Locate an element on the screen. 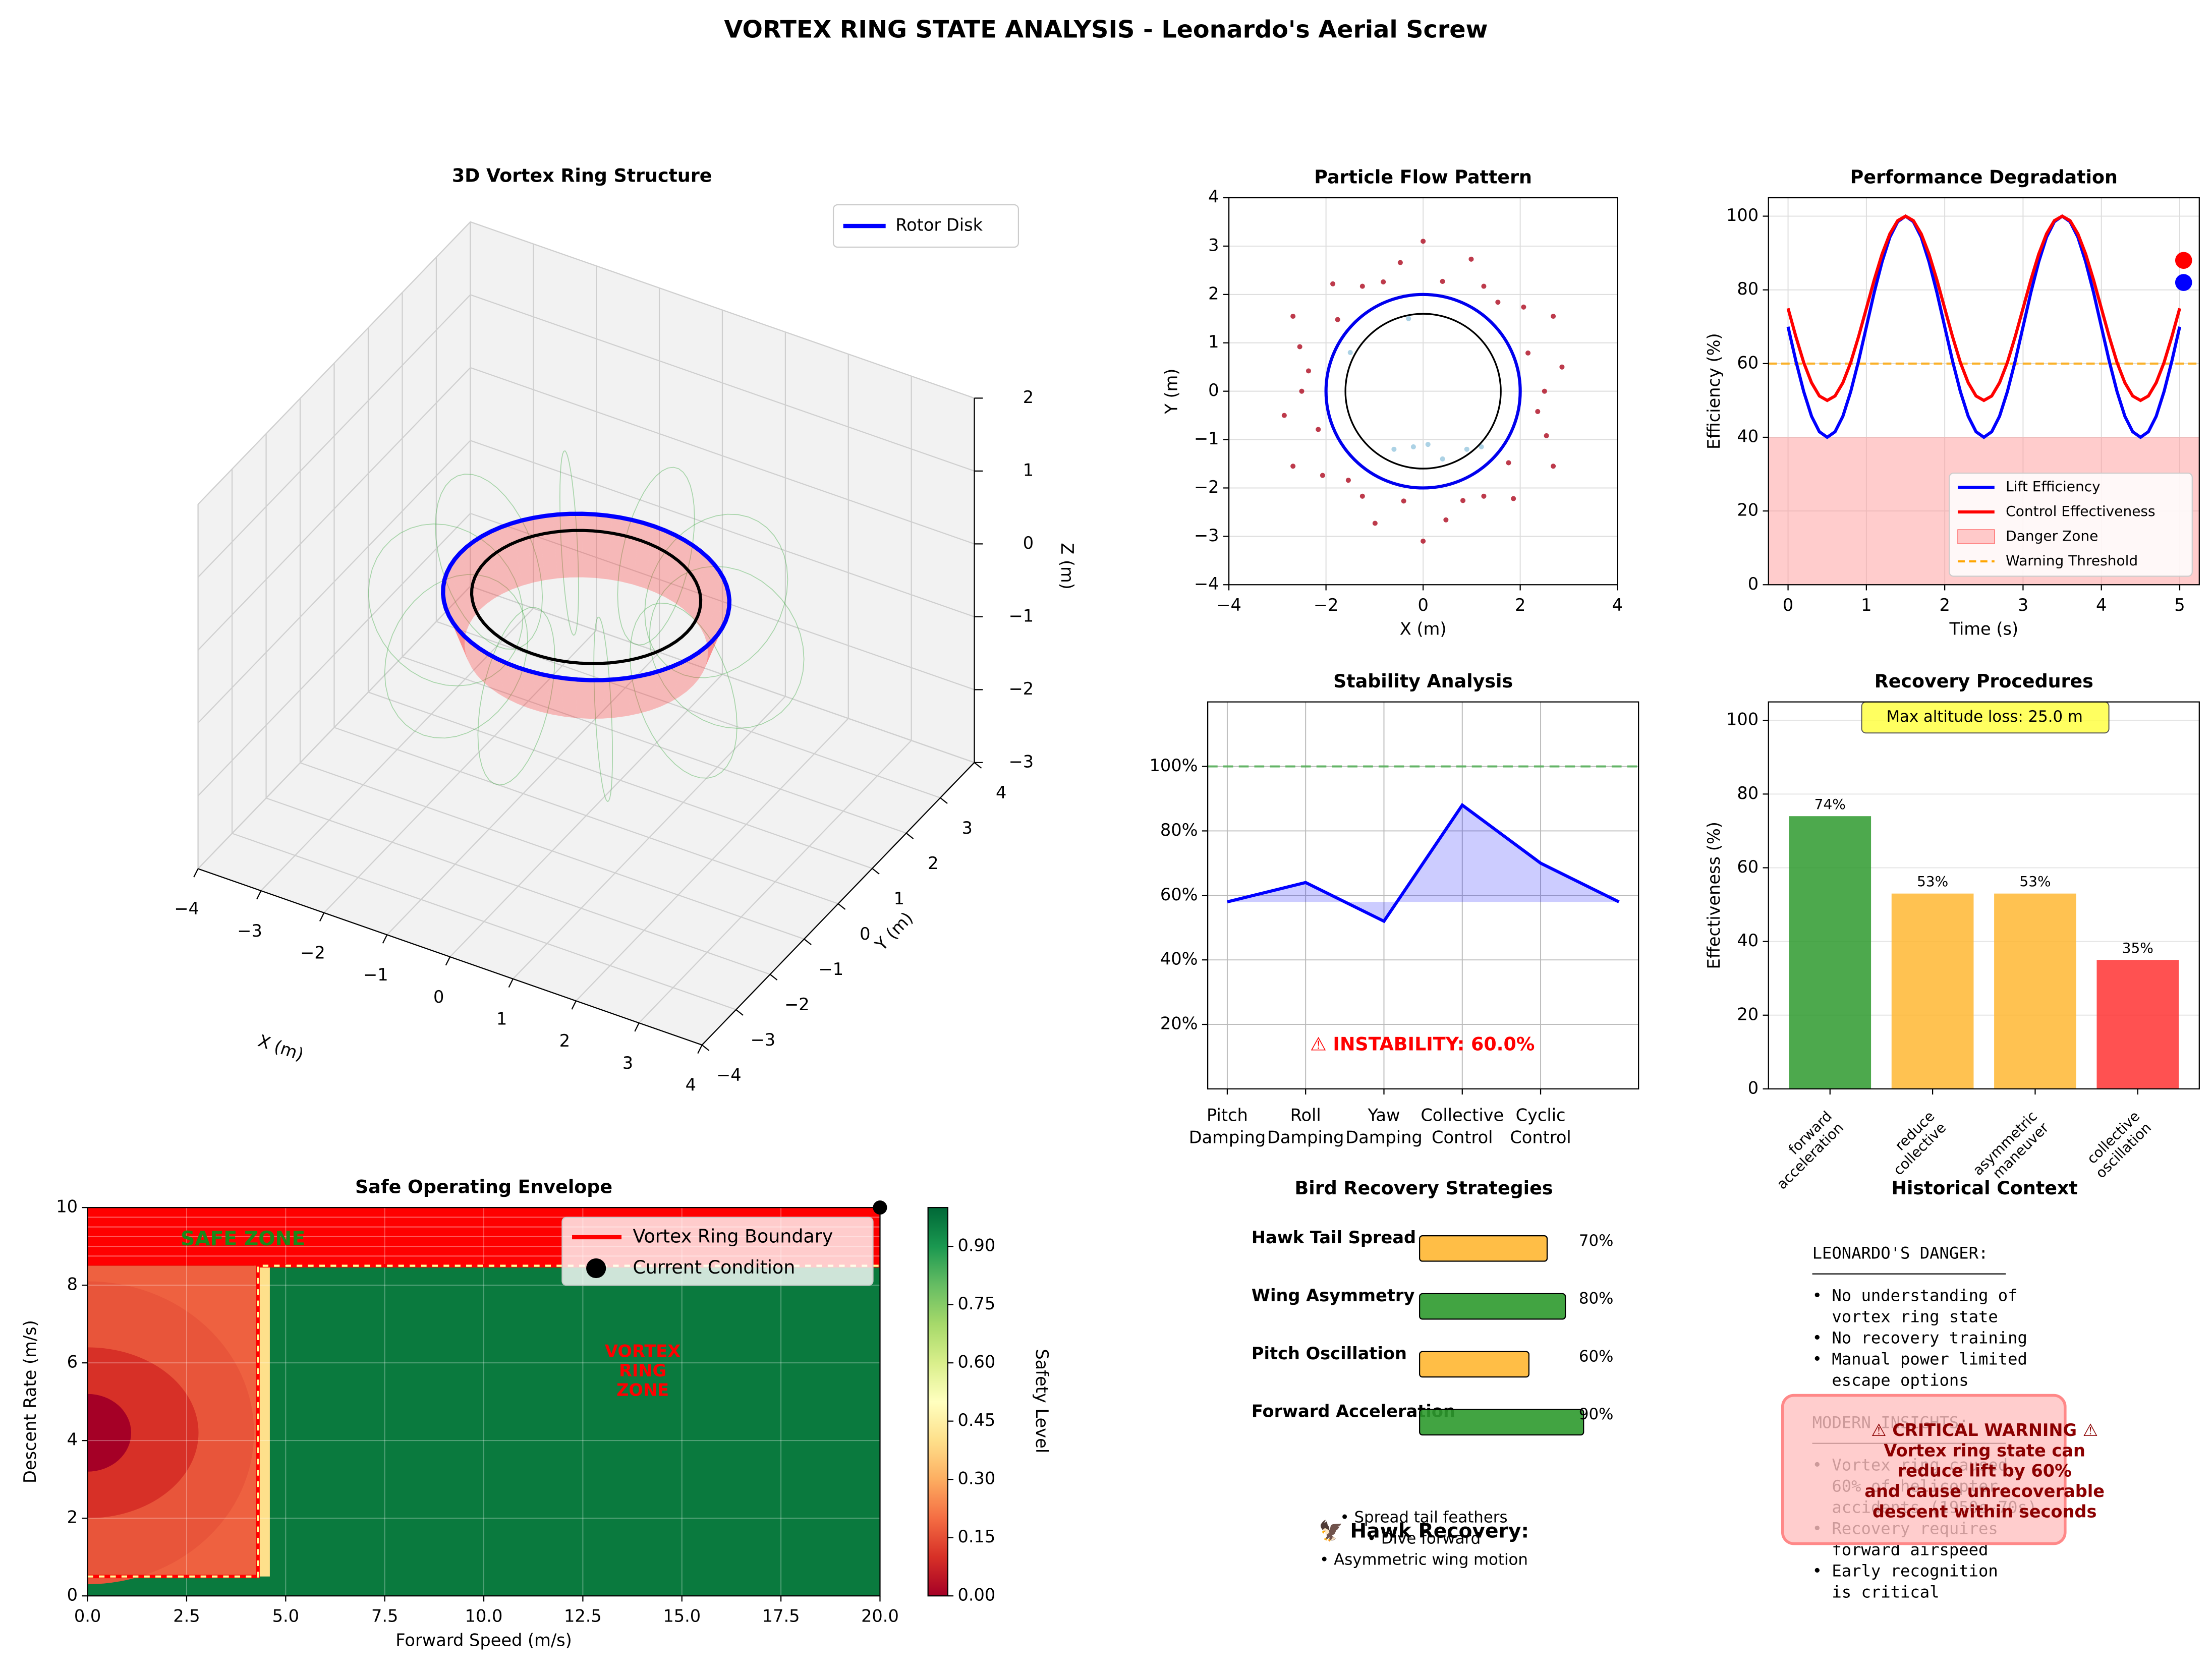  x-tick-label: 17.5 is located at coordinates (781, 1616).